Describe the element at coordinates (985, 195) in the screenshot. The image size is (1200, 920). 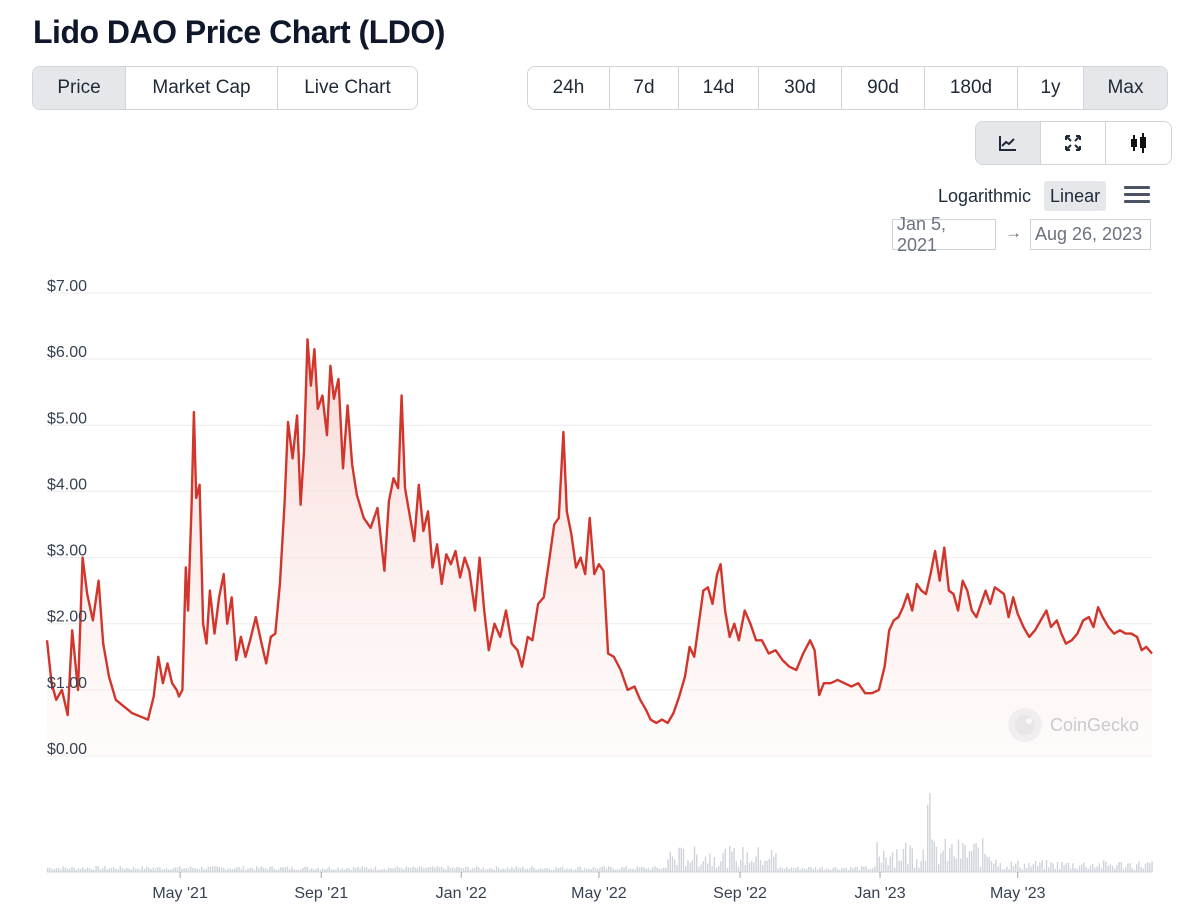
I see `scale-logarithmic-option: Logarithmic` at that location.